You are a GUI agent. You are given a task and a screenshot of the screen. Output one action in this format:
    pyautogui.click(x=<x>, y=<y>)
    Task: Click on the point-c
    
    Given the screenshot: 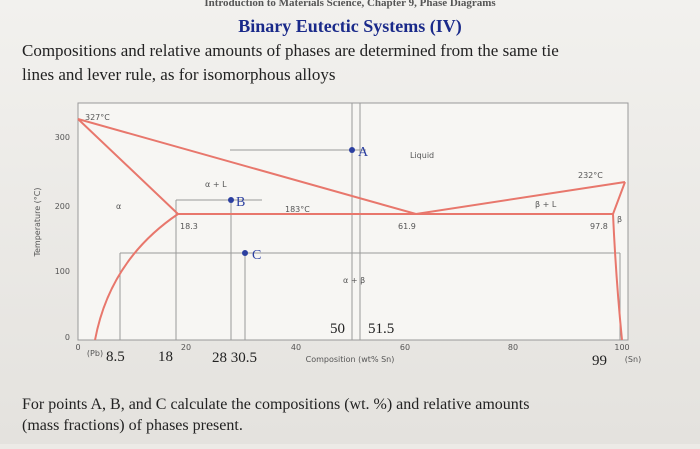 What is the action you would take?
    pyautogui.click(x=245, y=253)
    